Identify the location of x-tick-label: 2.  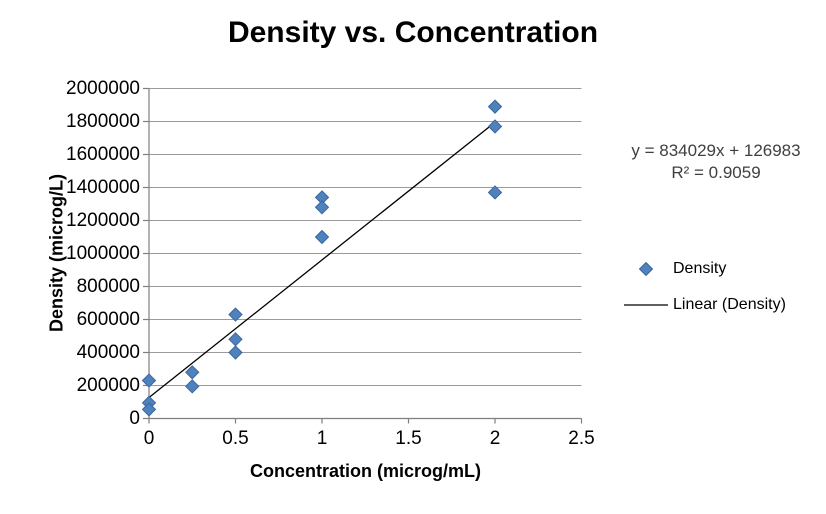
(495, 438).